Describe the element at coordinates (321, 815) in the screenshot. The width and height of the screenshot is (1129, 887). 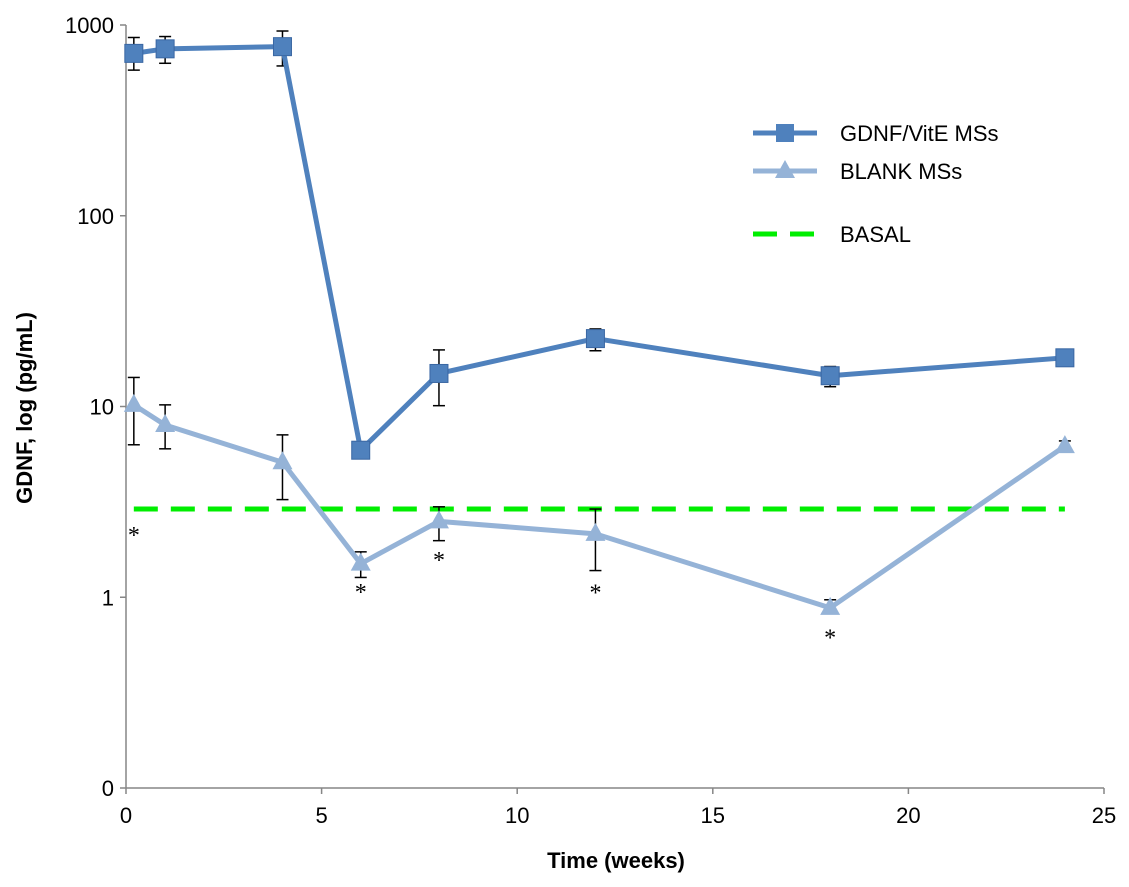
I see `x-tick-label: 5` at that location.